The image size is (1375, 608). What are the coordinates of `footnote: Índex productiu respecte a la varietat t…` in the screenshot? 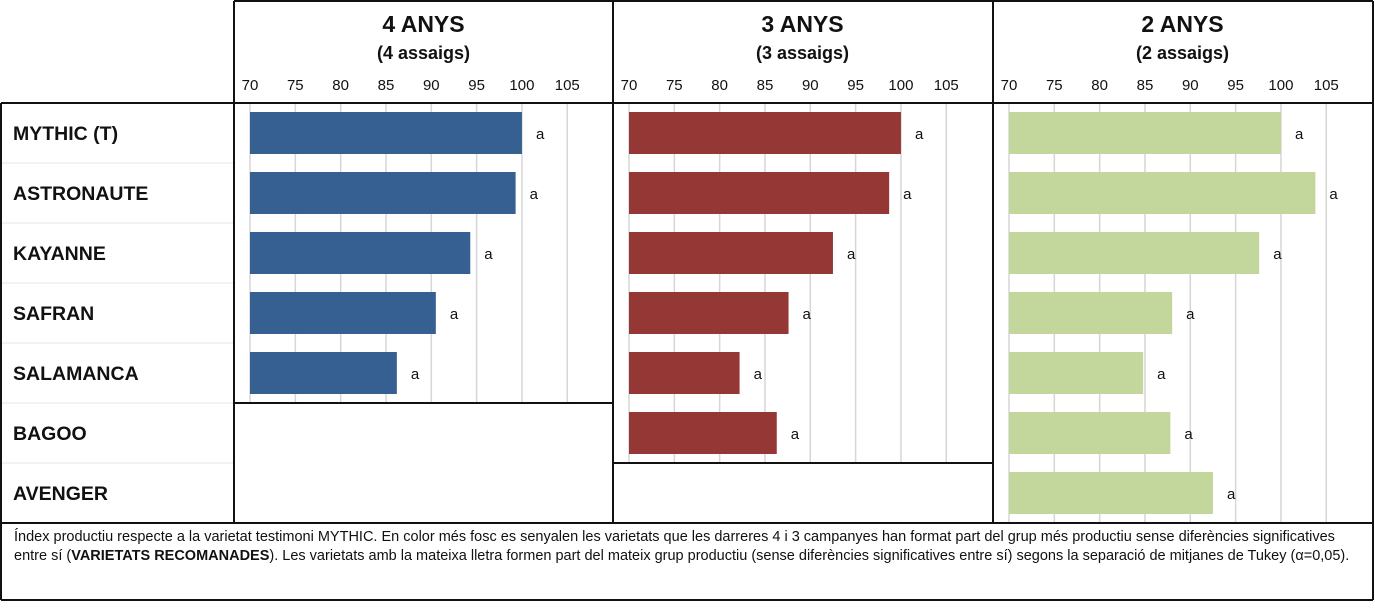 It's located at (689, 546).